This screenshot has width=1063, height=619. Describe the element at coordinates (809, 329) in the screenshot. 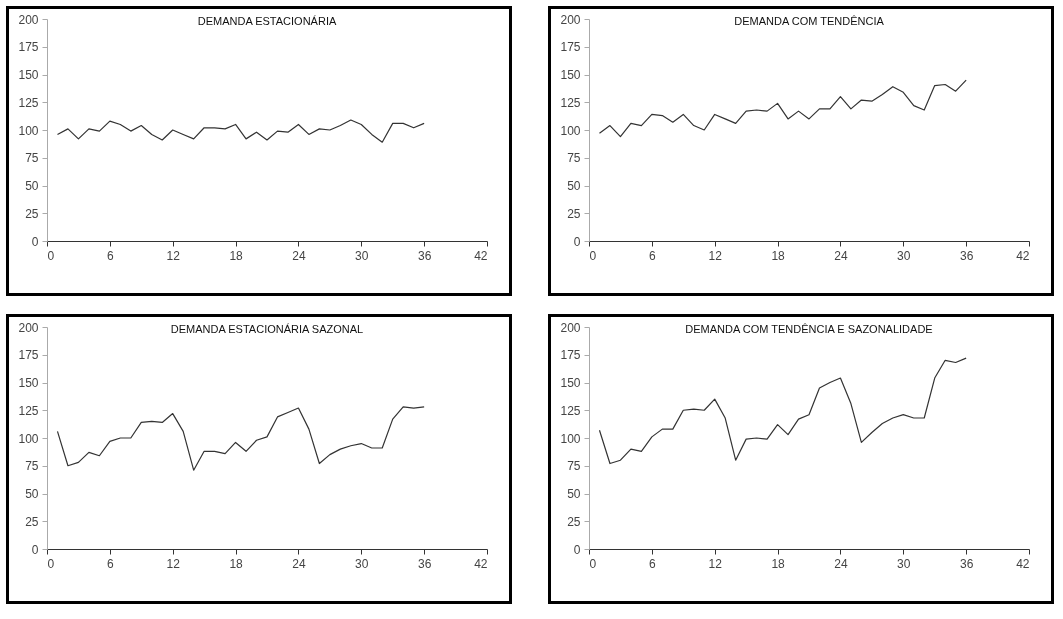

I see `chart-title: DEMANDA COM TENDÊNCIA E SAZONALIDADE` at that location.